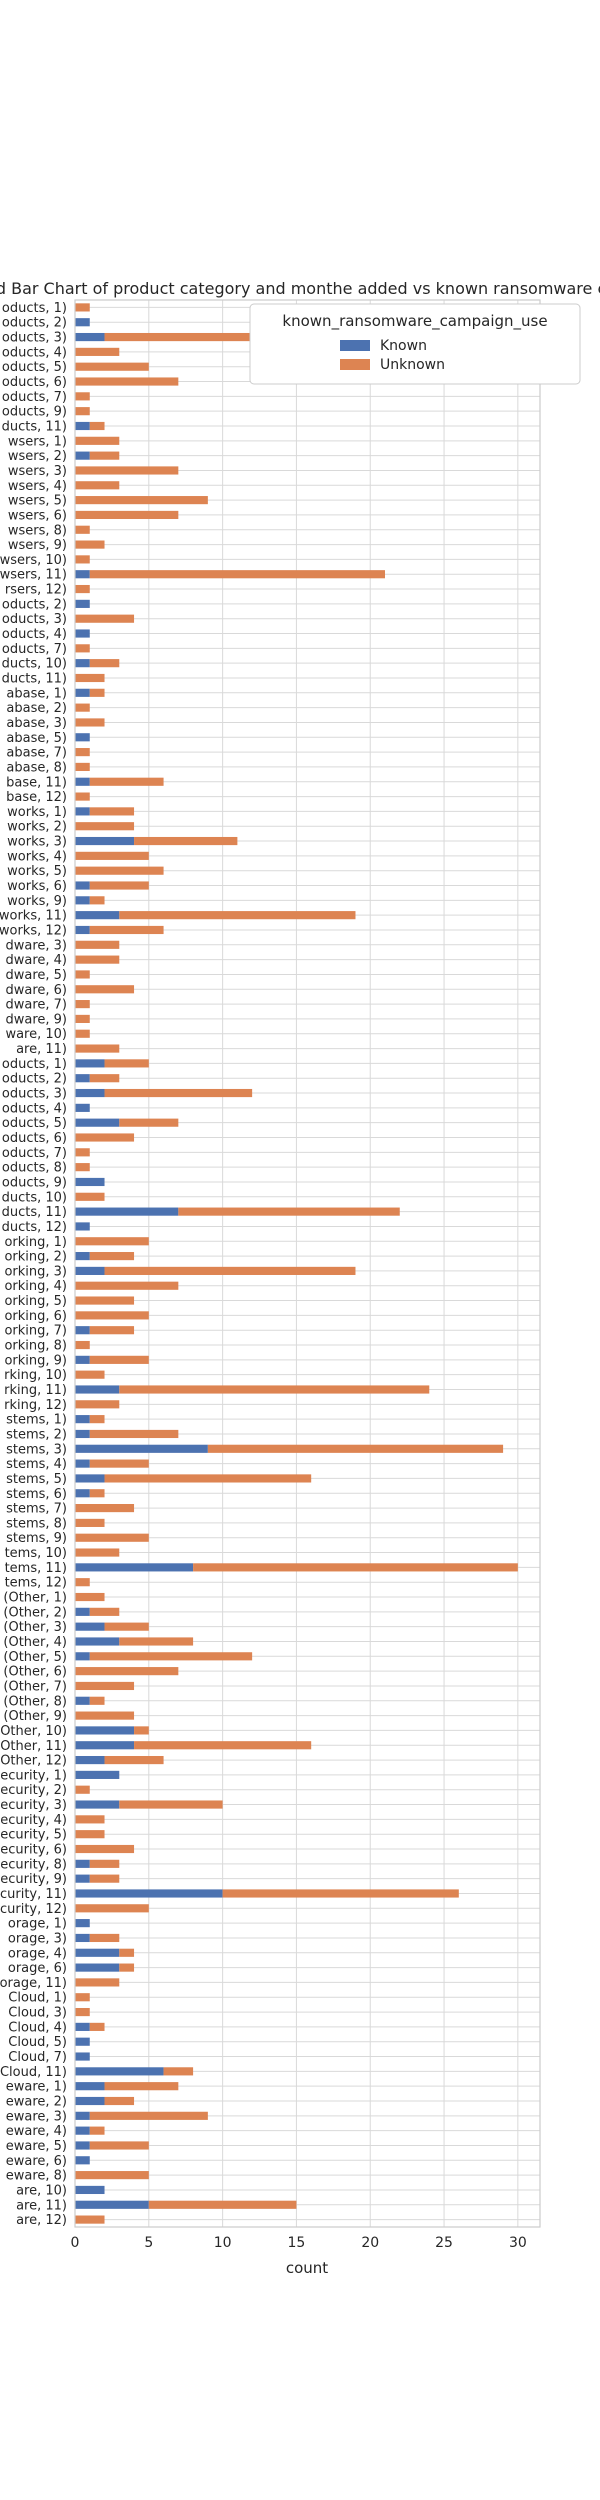  I want to click on y-tick-label: abase, 5), so click(36, 738).